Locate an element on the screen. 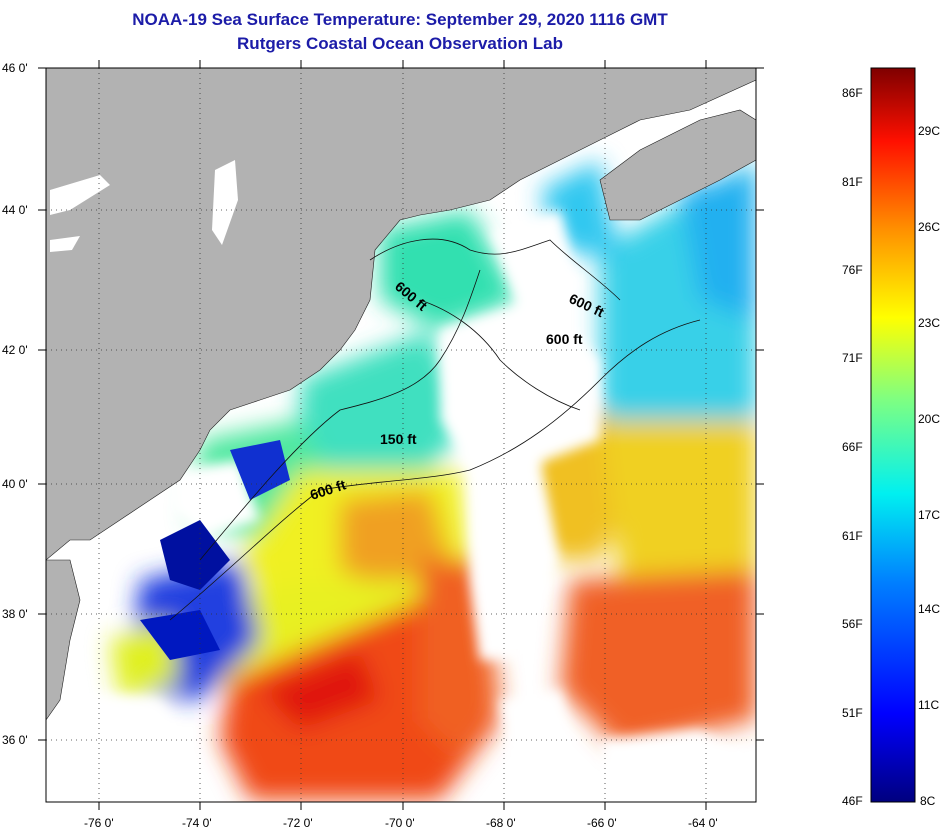 This screenshot has width=944, height=832. lon-label: -74 0' is located at coordinates (197, 823).